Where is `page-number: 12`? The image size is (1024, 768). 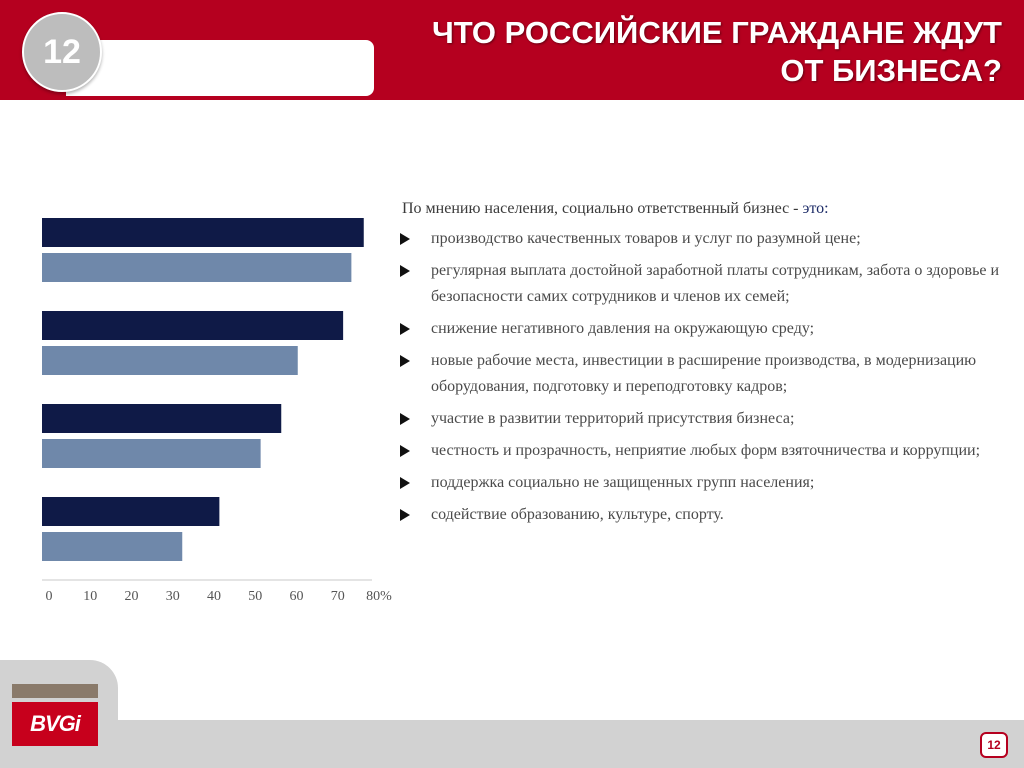 page-number: 12 is located at coordinates (994, 745).